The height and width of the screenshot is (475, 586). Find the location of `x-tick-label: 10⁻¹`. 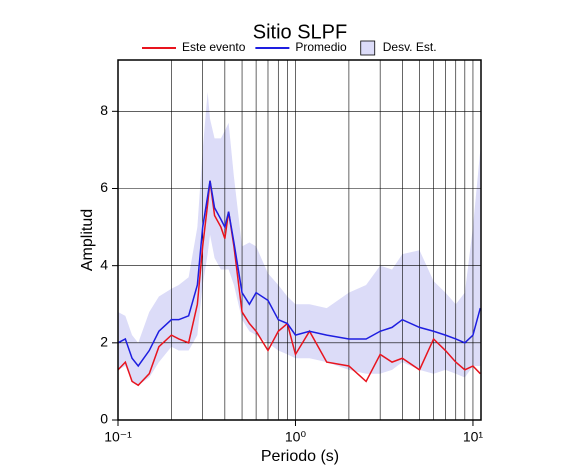

x-tick-label: 10⁻¹ is located at coordinates (118, 437).